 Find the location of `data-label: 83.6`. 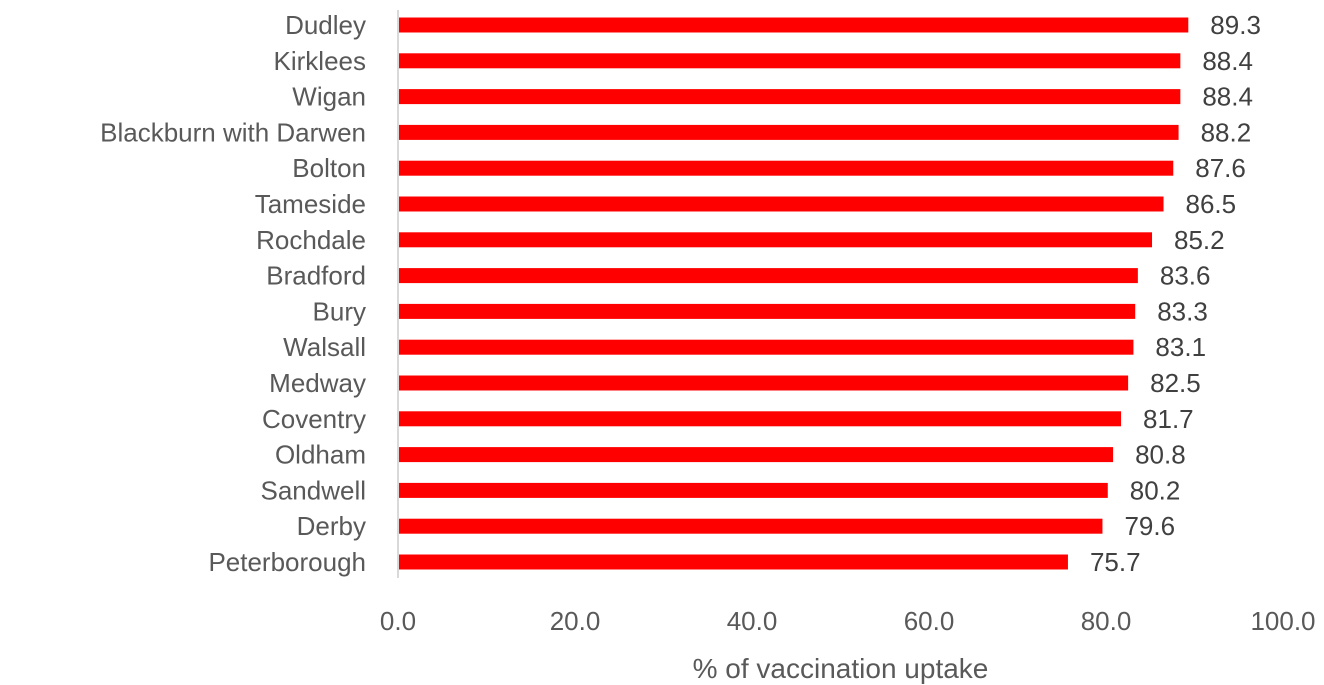

data-label: 83.6 is located at coordinates (1185, 276).